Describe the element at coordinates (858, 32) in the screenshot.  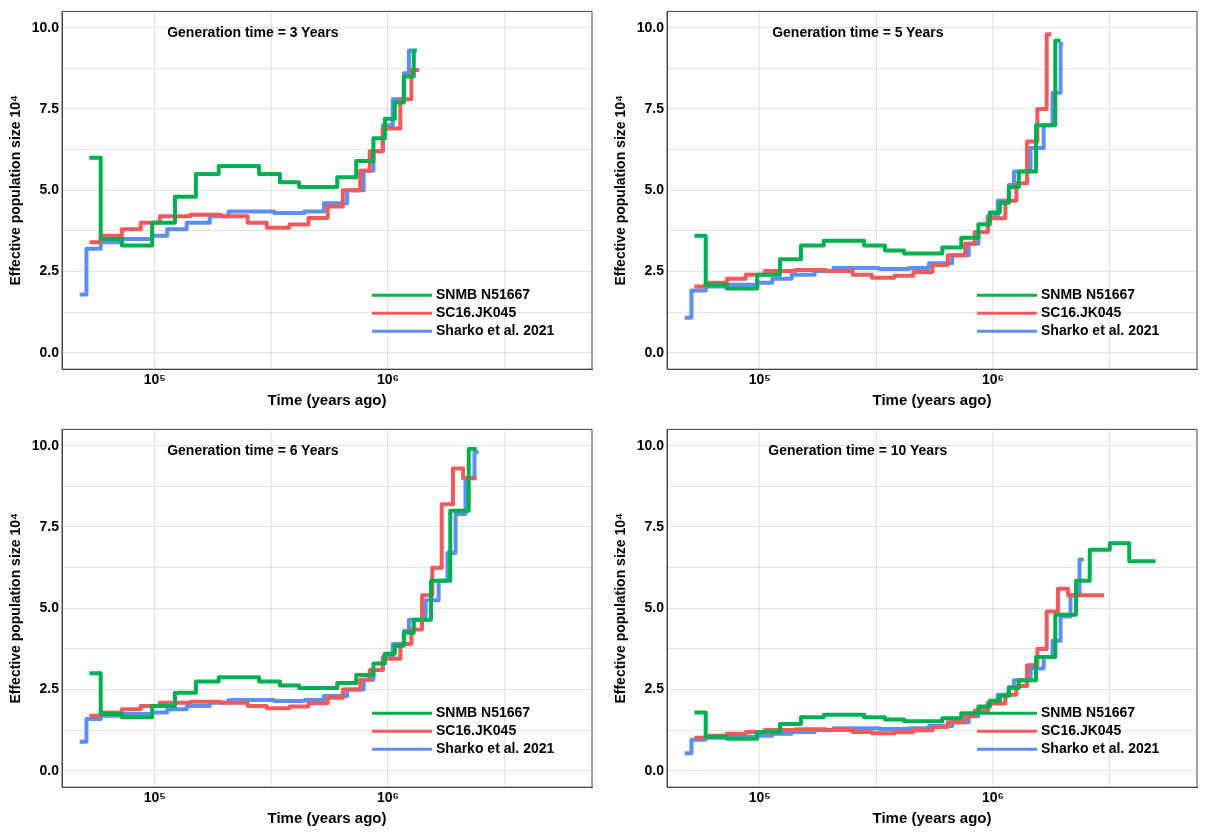
I see `text: Generation time = 5 Years` at that location.